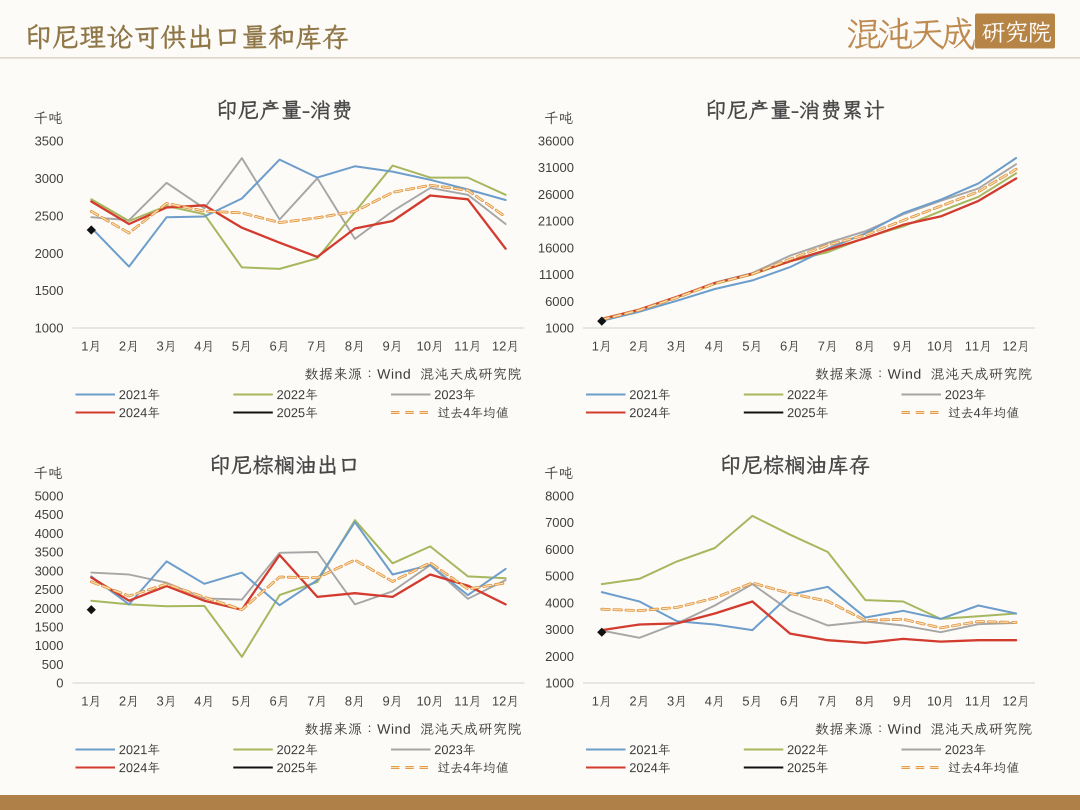 The image size is (1080, 810). I want to click on svg-text: 0, so click(59, 683).